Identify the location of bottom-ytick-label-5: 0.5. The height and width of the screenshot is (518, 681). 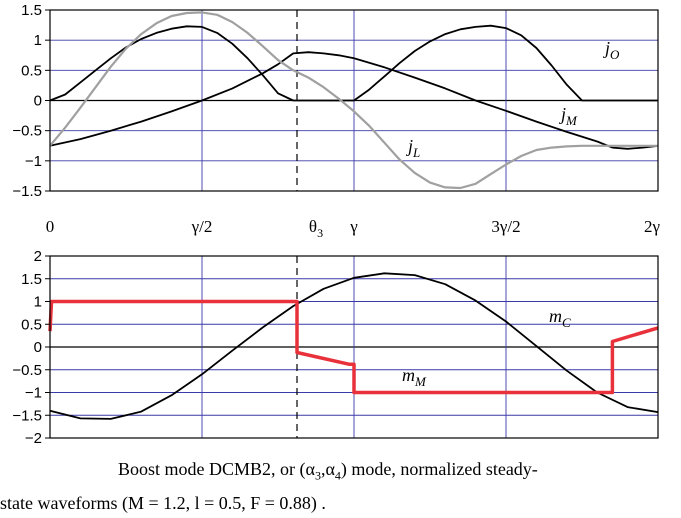
(31, 324).